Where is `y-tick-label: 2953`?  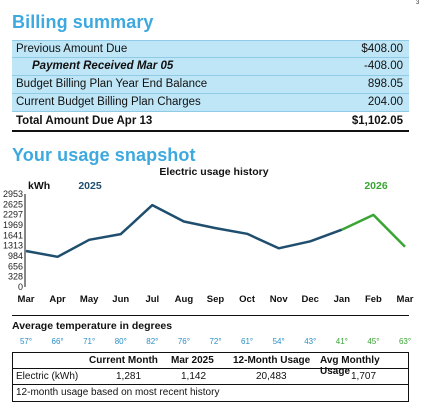 y-tick-label: 2953 is located at coordinates (13, 194).